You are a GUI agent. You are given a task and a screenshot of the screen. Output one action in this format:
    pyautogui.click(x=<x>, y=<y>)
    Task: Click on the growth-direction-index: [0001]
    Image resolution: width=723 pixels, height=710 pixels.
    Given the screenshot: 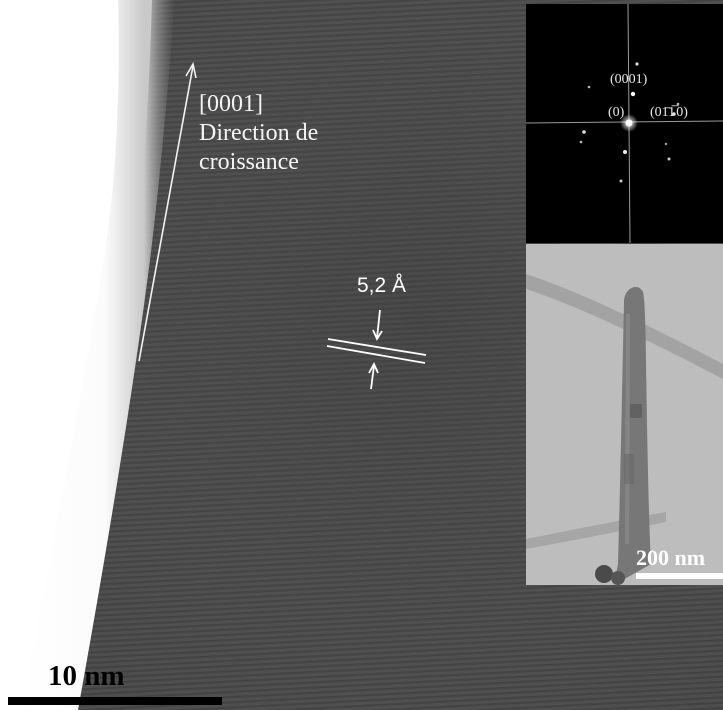 What is the action you would take?
    pyautogui.click(x=231, y=104)
    